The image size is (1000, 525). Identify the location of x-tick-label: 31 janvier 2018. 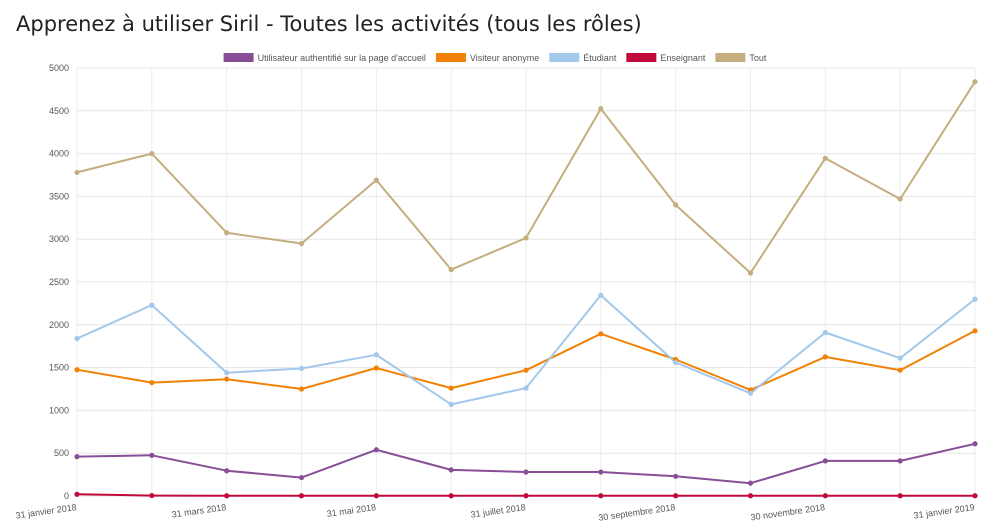
(46, 511).